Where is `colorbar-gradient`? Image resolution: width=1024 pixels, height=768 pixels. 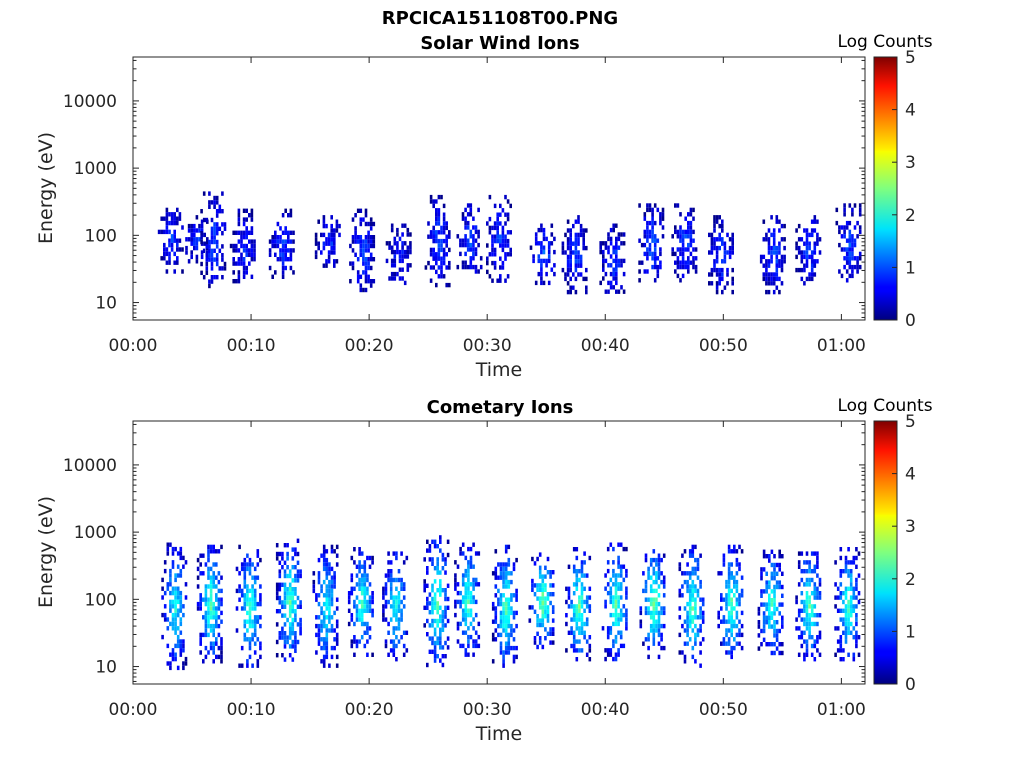
colorbar-gradient is located at coordinates (885, 552).